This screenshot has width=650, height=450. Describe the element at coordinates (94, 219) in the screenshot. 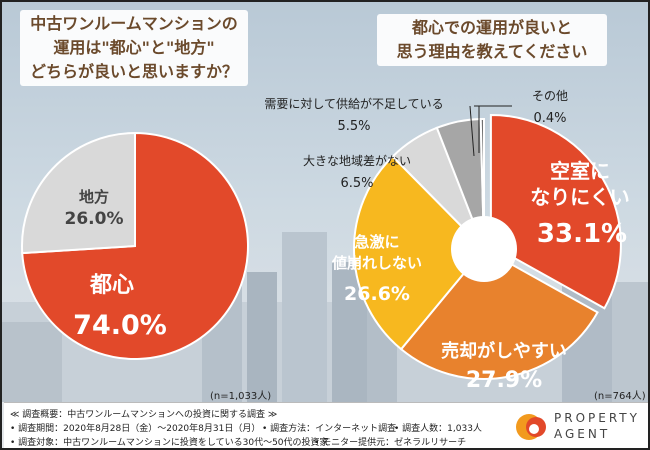

I see `label-rural-pct: 26.0%` at that location.